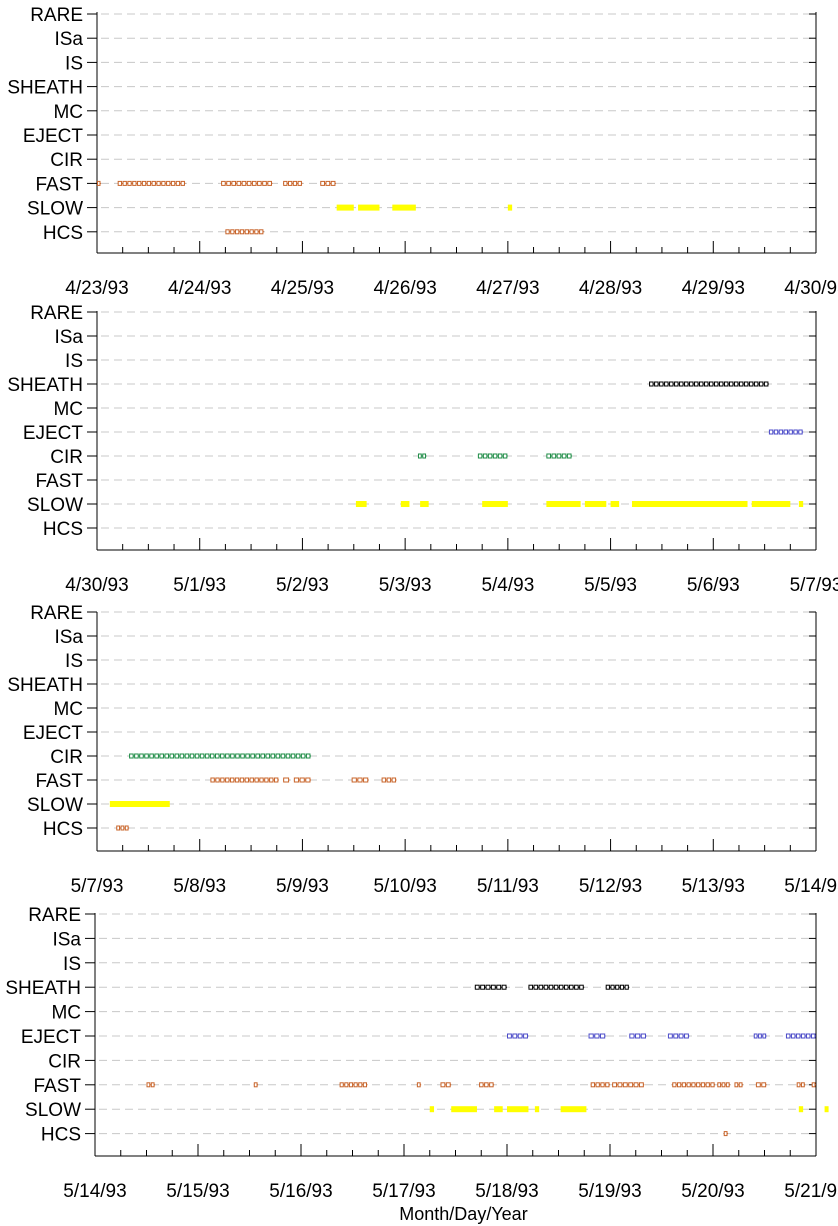 This screenshot has width=838, height=1226. What do you see at coordinates (53, 1110) in the screenshot?
I see `y-tick-label: SLOW` at bounding box center [53, 1110].